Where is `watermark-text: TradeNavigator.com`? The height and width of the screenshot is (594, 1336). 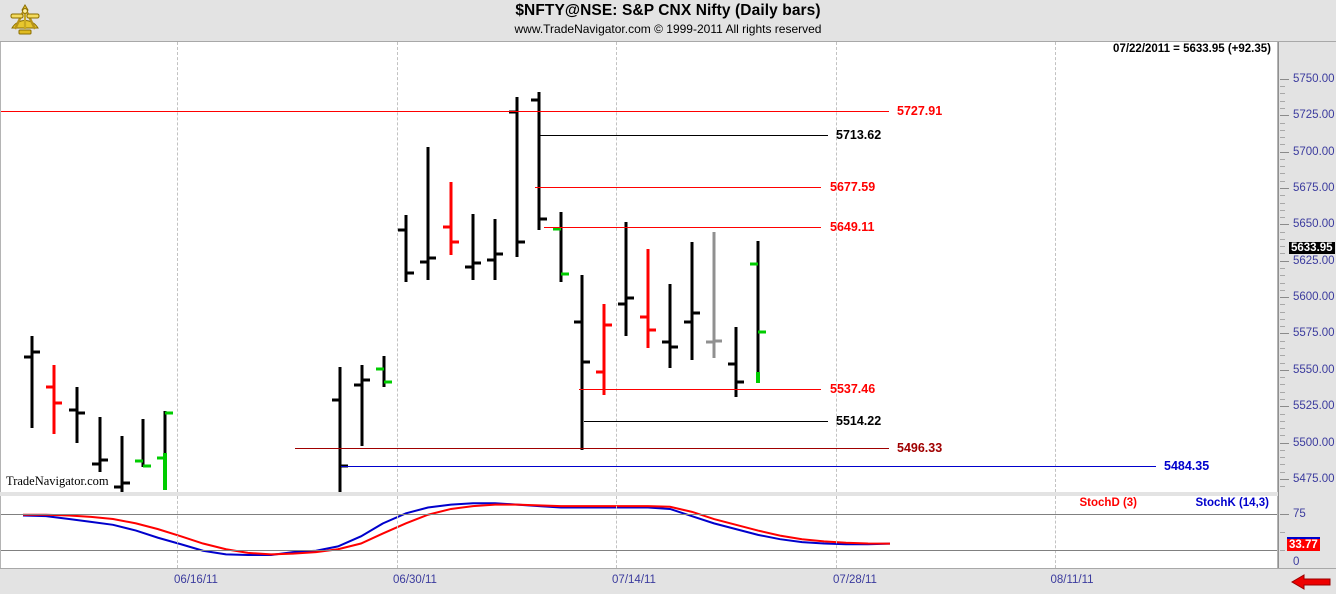
watermark-text: TradeNavigator.com is located at coordinates (57, 481).